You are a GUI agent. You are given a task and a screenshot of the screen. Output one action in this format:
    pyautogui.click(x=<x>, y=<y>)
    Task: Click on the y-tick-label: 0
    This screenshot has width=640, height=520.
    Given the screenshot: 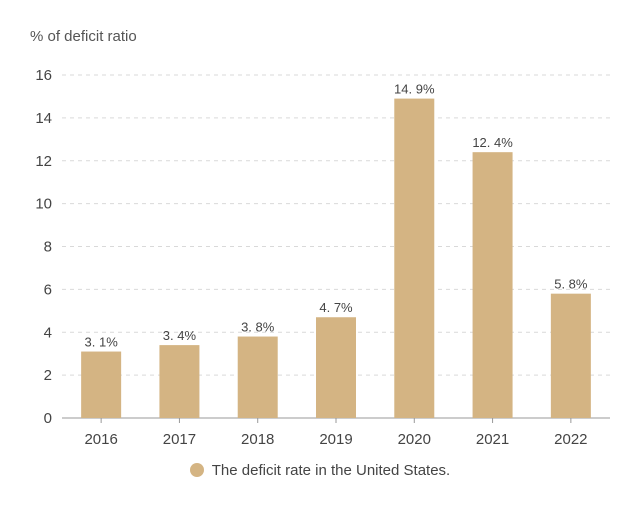 What is the action you would take?
    pyautogui.click(x=48, y=418)
    